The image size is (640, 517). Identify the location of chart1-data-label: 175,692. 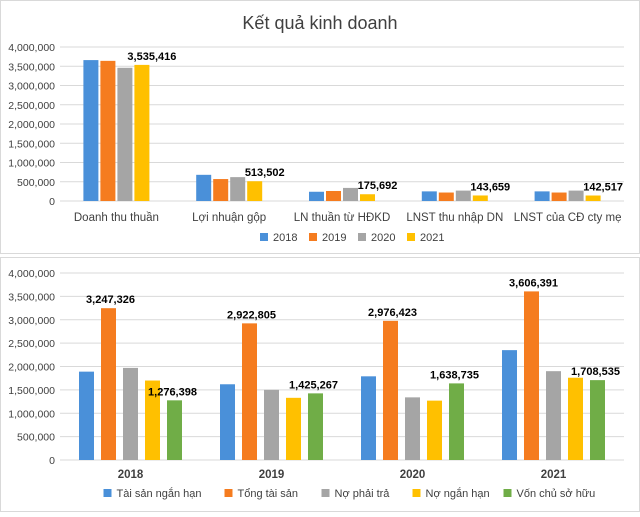
(378, 186).